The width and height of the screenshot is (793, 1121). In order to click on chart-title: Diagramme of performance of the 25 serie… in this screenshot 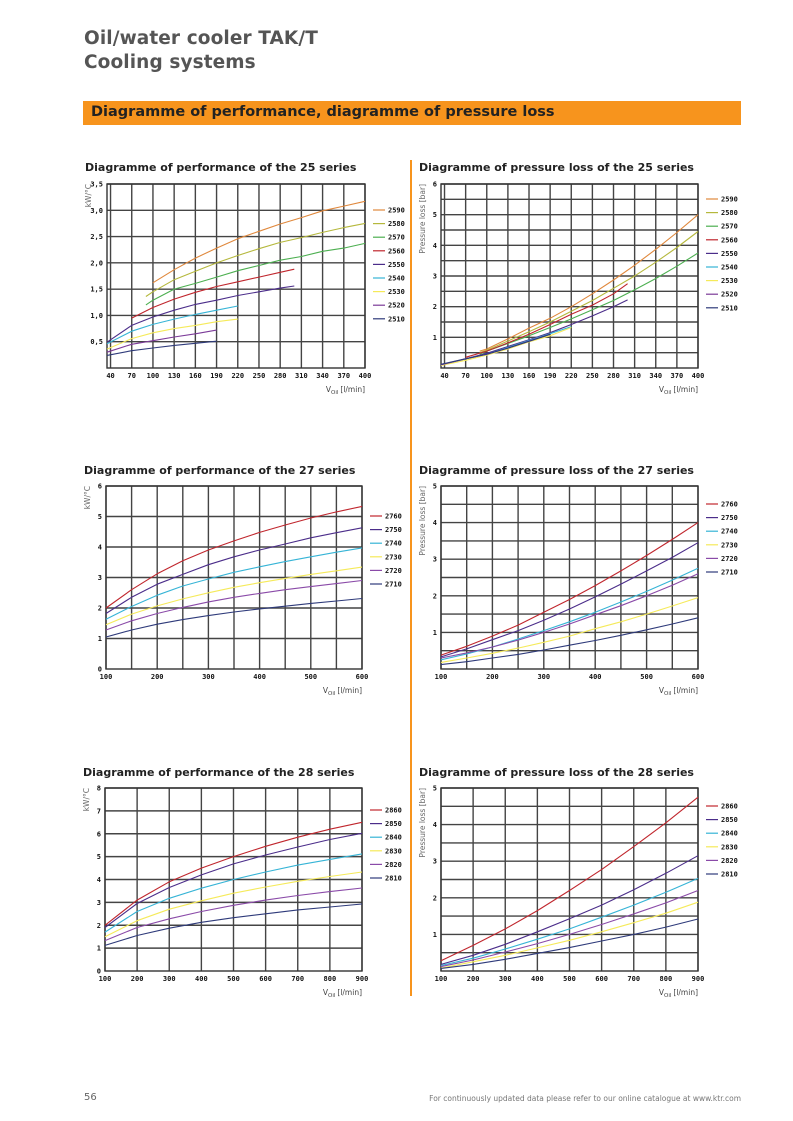, I will do `click(221, 167)`.